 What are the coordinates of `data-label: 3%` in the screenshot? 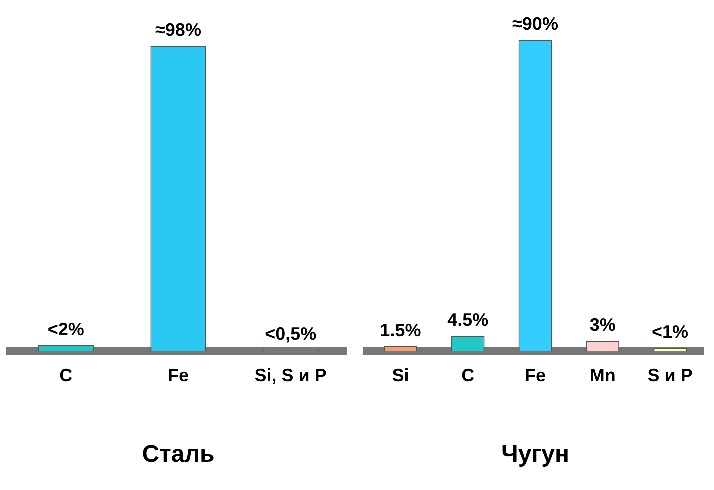 It's located at (603, 325).